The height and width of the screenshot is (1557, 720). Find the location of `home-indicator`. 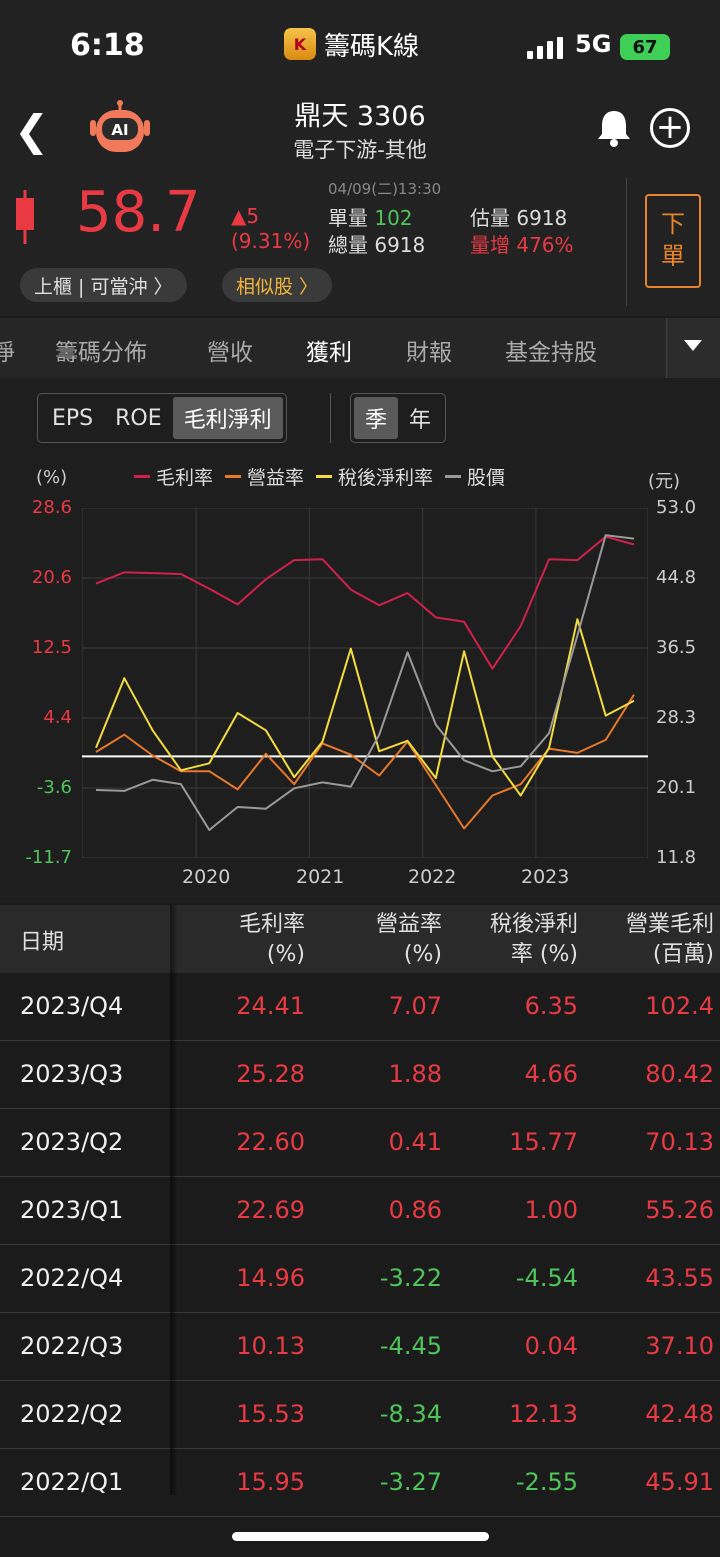

home-indicator is located at coordinates (360, 1536).